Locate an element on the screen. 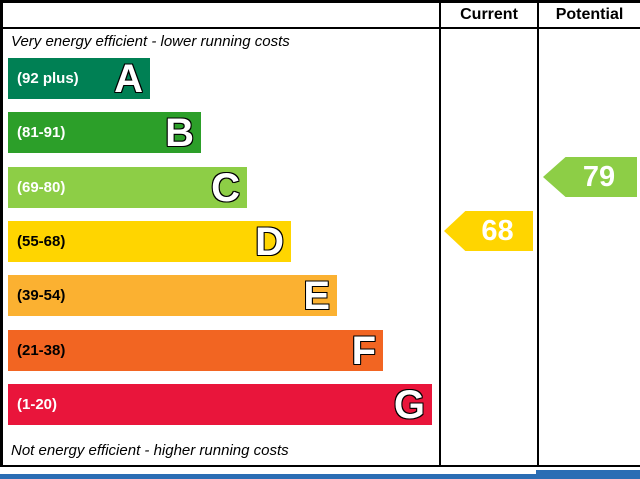  table-bottom-border is located at coordinates (320, 466).